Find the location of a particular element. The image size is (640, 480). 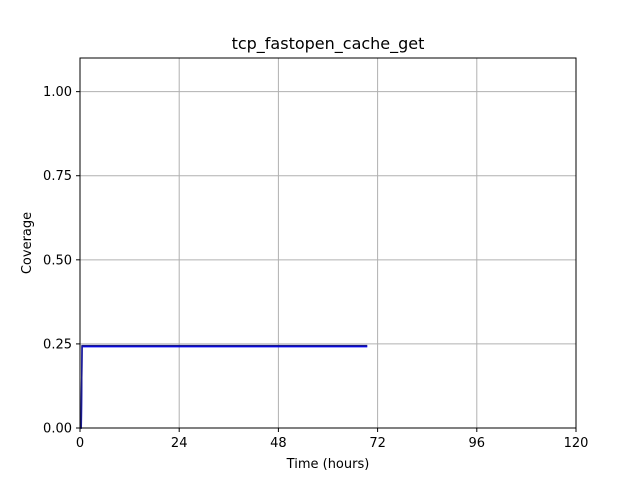

y-tick-label-4: 1.00 is located at coordinates (57, 92).